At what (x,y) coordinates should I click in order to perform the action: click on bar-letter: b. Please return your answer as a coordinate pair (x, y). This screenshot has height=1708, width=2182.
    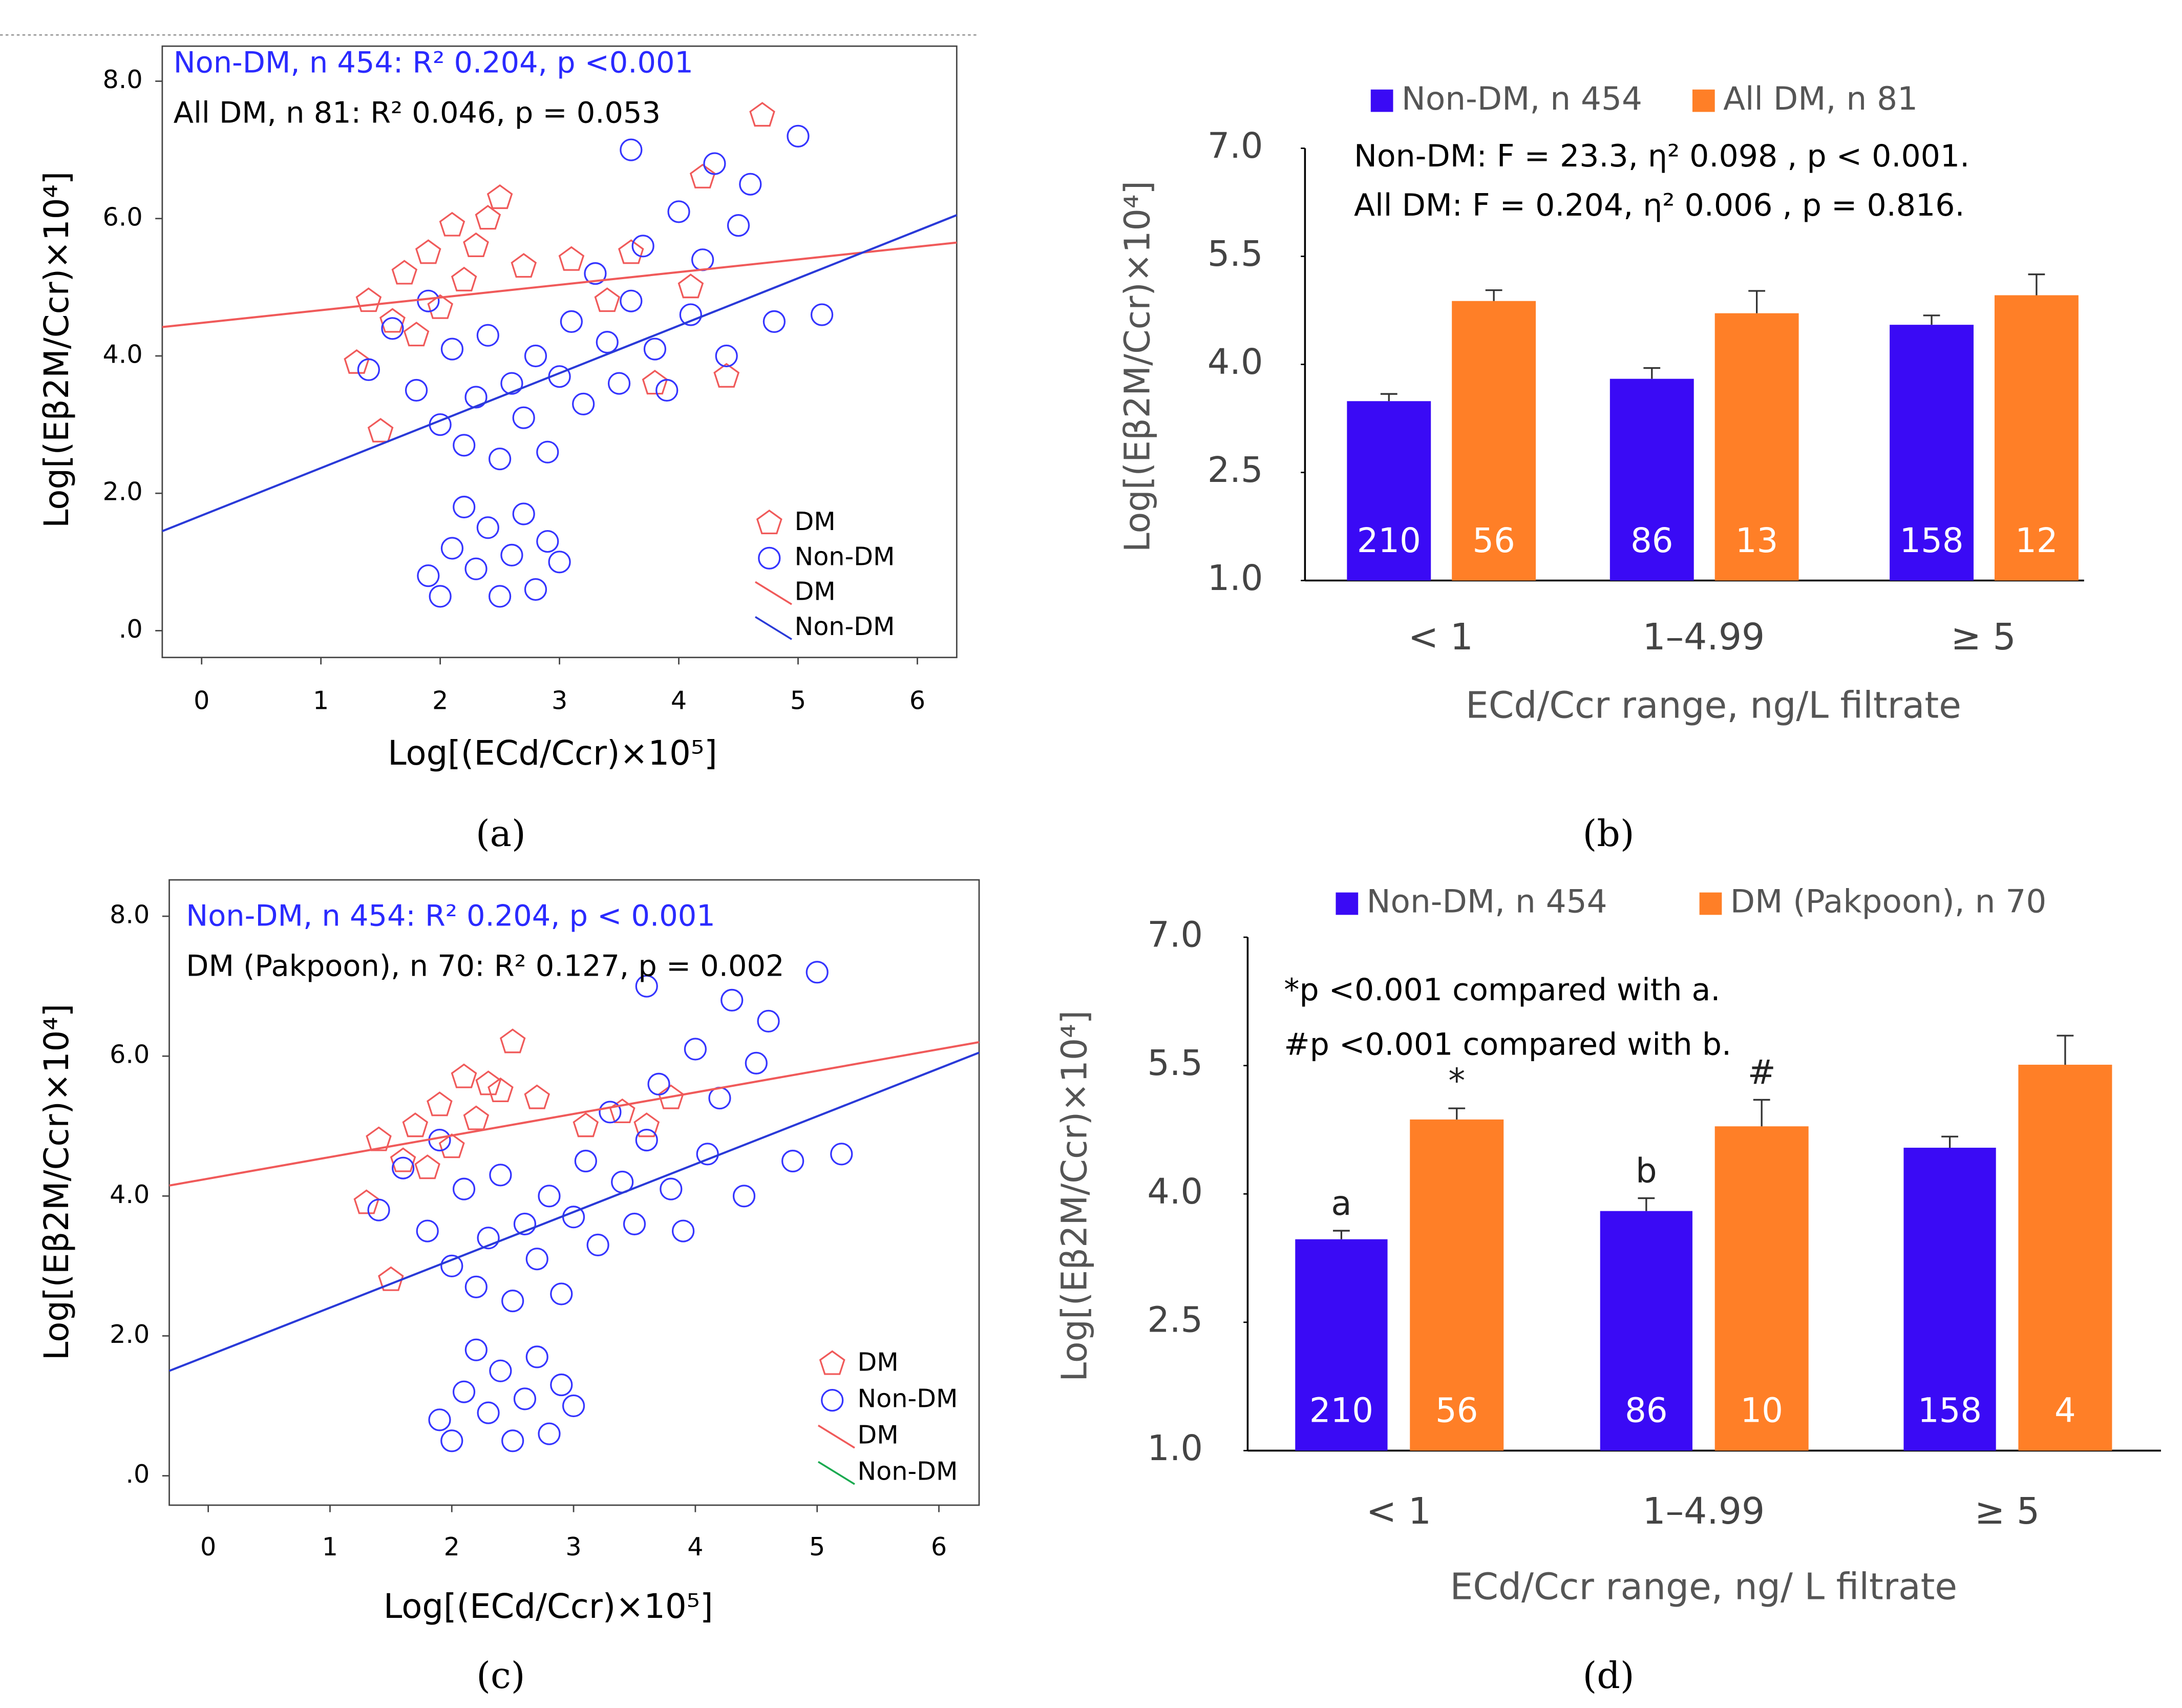
    Looking at the image, I should click on (1646, 1170).